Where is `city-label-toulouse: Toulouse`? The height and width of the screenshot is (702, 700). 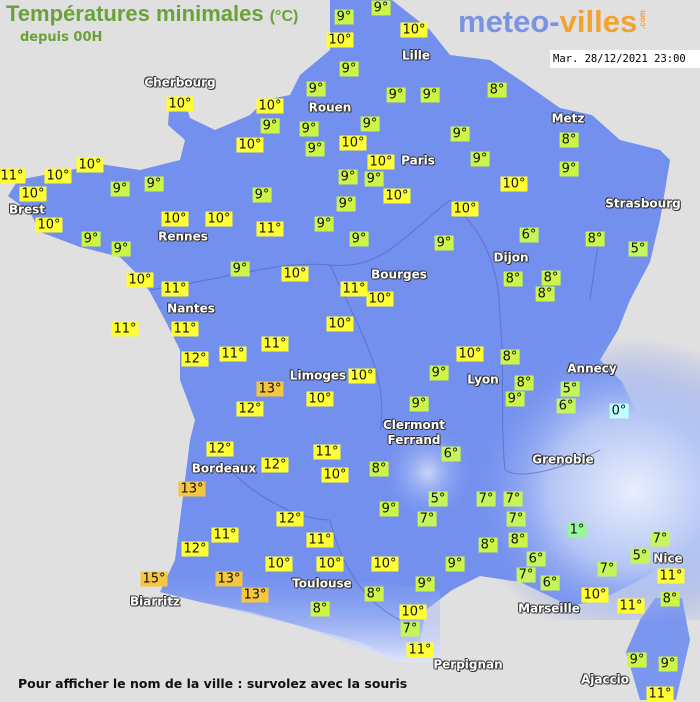
city-label-toulouse: Toulouse is located at coordinates (322, 583).